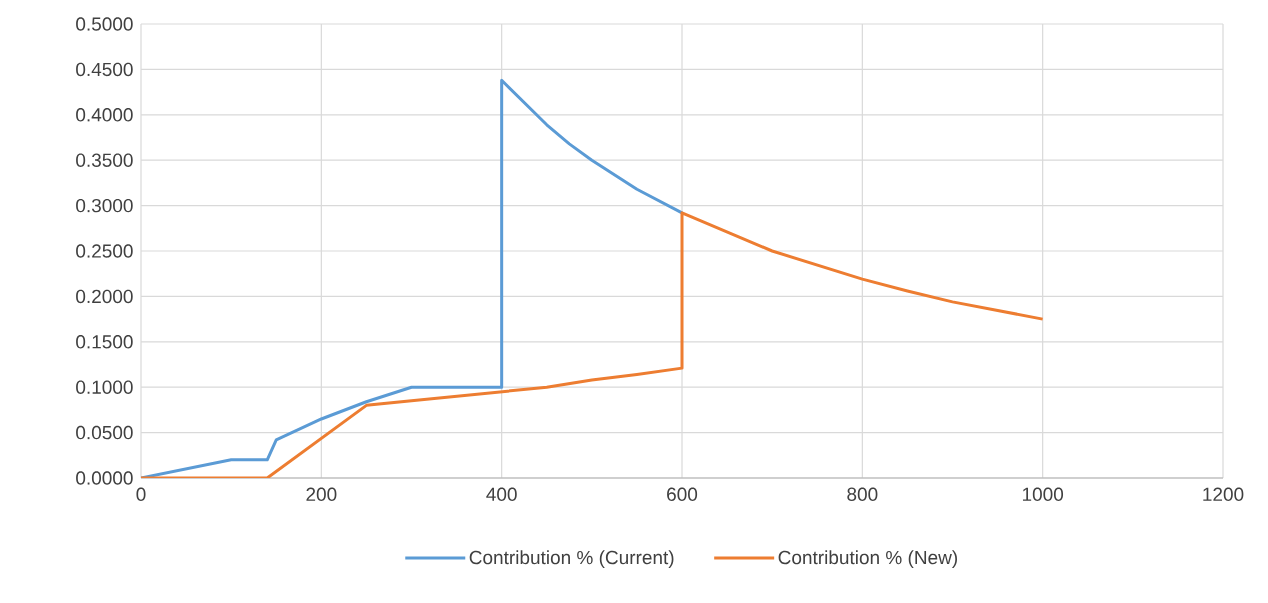 This screenshot has width=1268, height=603. Describe the element at coordinates (682, 494) in the screenshot. I see `x-tick-label: 600` at that location.